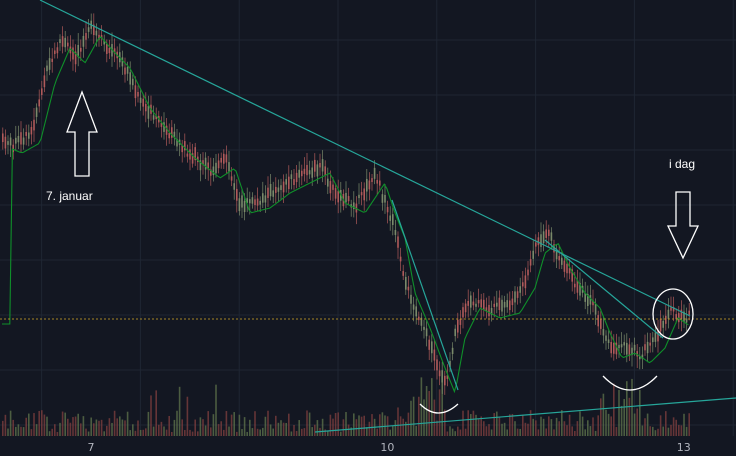 Image resolution: width=736 pixels, height=456 pixels. Describe the element at coordinates (82, 133) in the screenshot. I see `arrow-up-icon` at that location.